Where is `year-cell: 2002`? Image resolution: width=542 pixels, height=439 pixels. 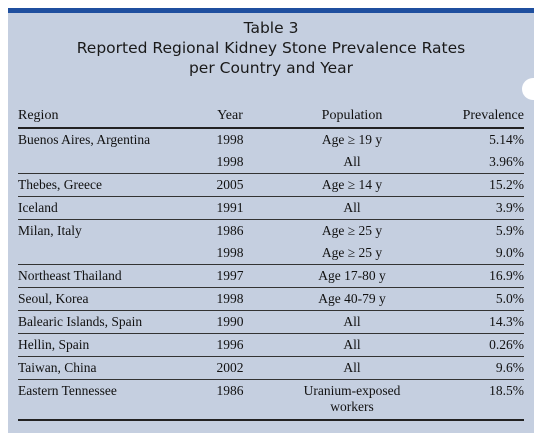 year-cell: 2002 is located at coordinates (230, 368).